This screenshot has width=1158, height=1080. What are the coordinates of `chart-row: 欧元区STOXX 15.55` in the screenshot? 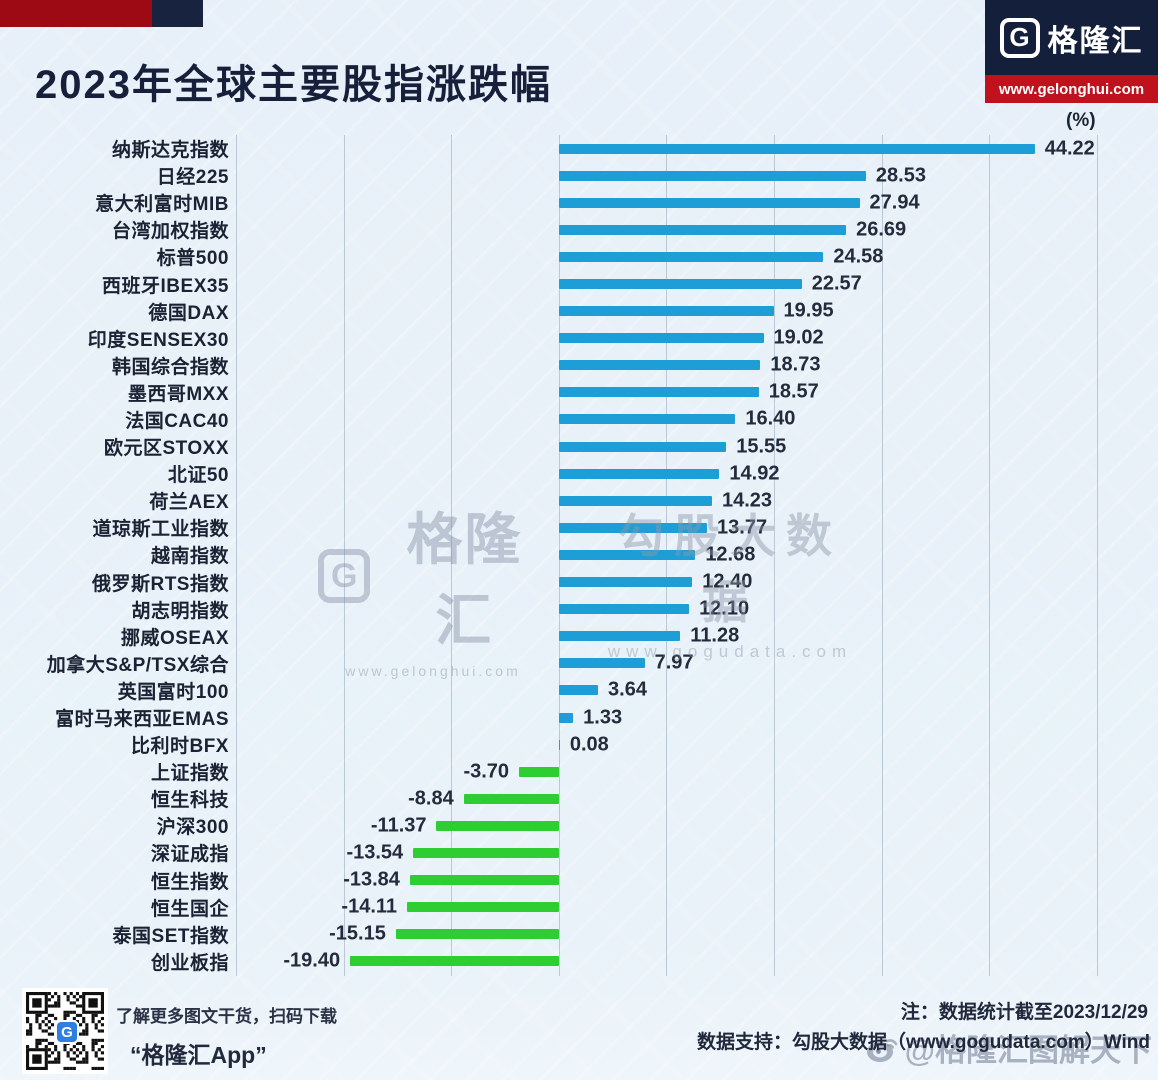 It's located at (579, 446).